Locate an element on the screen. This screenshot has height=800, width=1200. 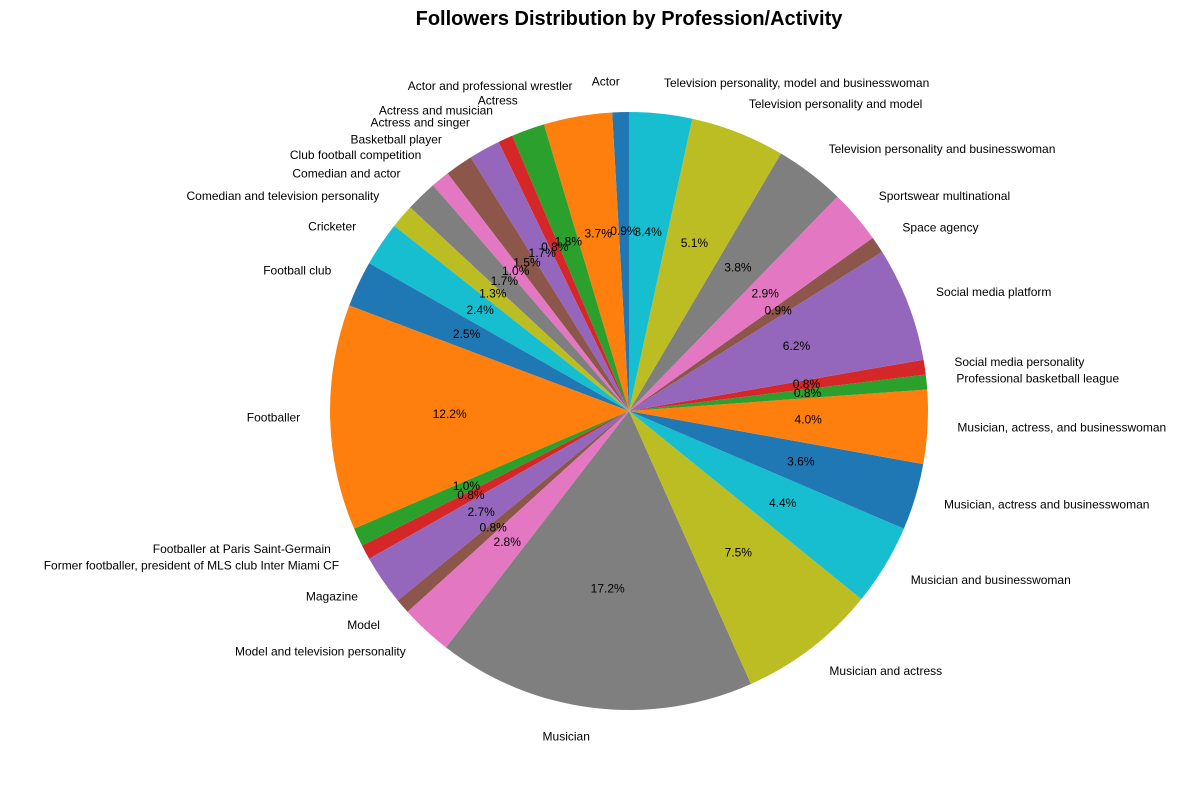
slice-percent-label: 3.7% is located at coordinates (599, 233).